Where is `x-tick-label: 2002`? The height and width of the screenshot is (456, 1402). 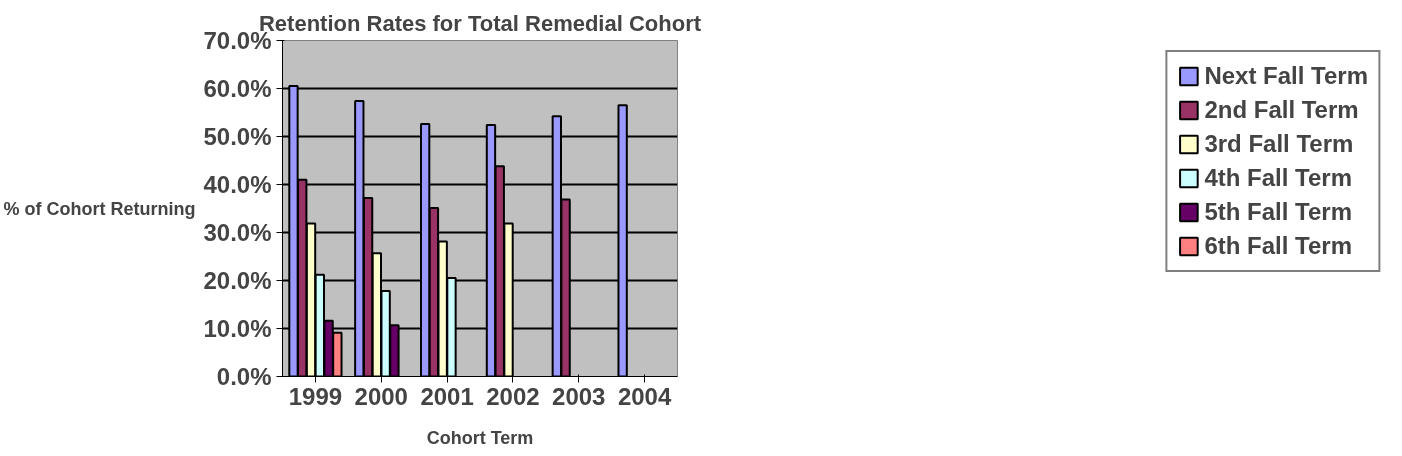
x-tick-label: 2002 is located at coordinates (513, 396).